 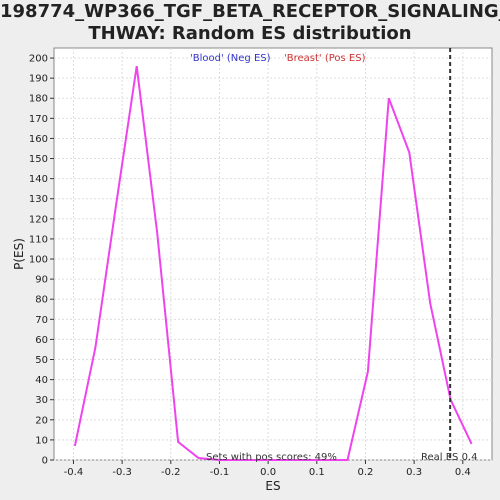 What do you see at coordinates (271, 457) in the screenshot?
I see `pos-scores-label: Sets with pos scores: 49%` at bounding box center [271, 457].